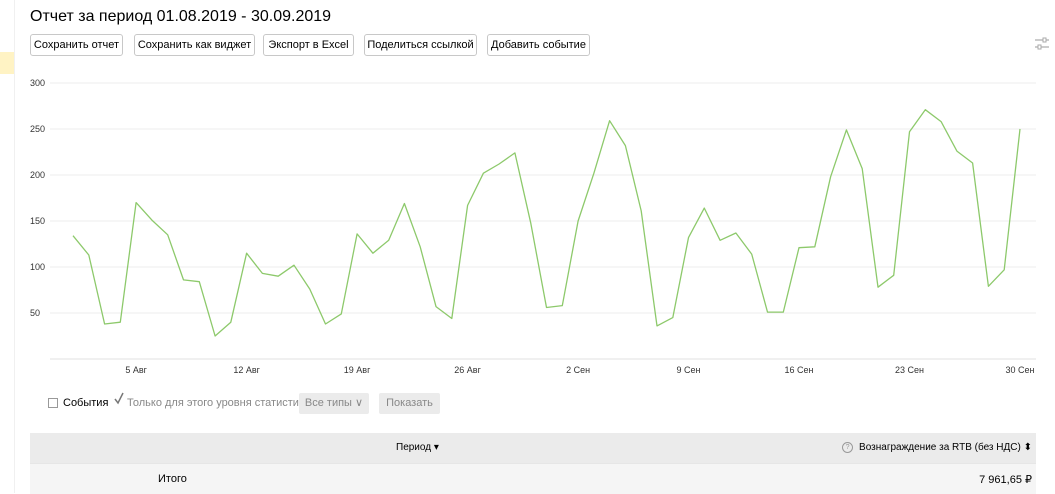  I want to click on x-tick-label: 19 Авг, so click(357, 370).